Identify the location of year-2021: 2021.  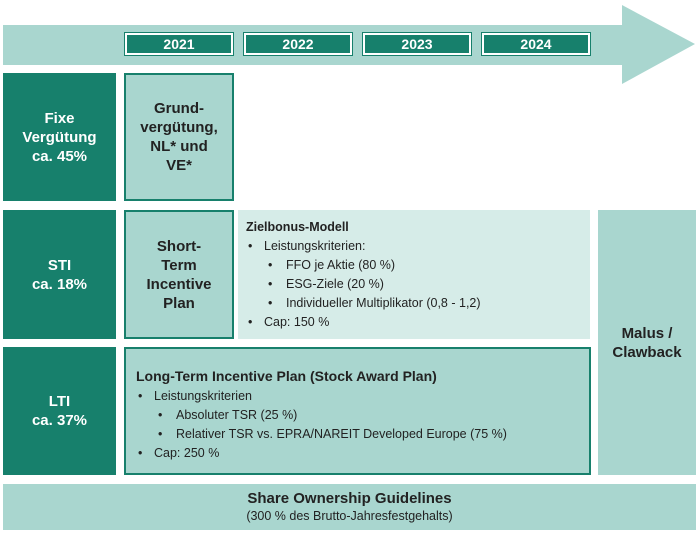
(179, 44).